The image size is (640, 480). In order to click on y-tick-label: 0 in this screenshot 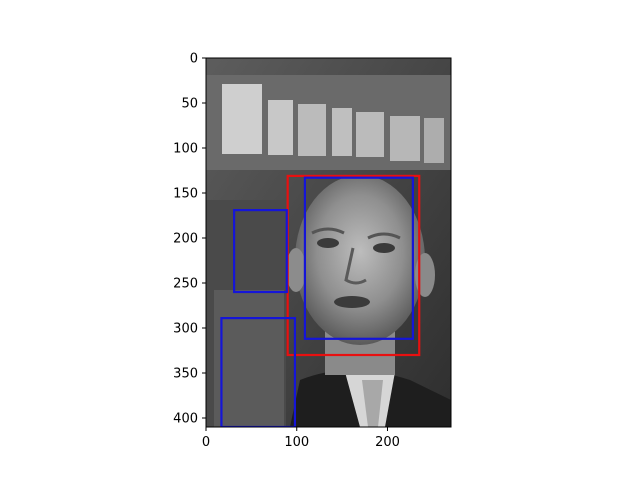, I will do `click(194, 59)`.